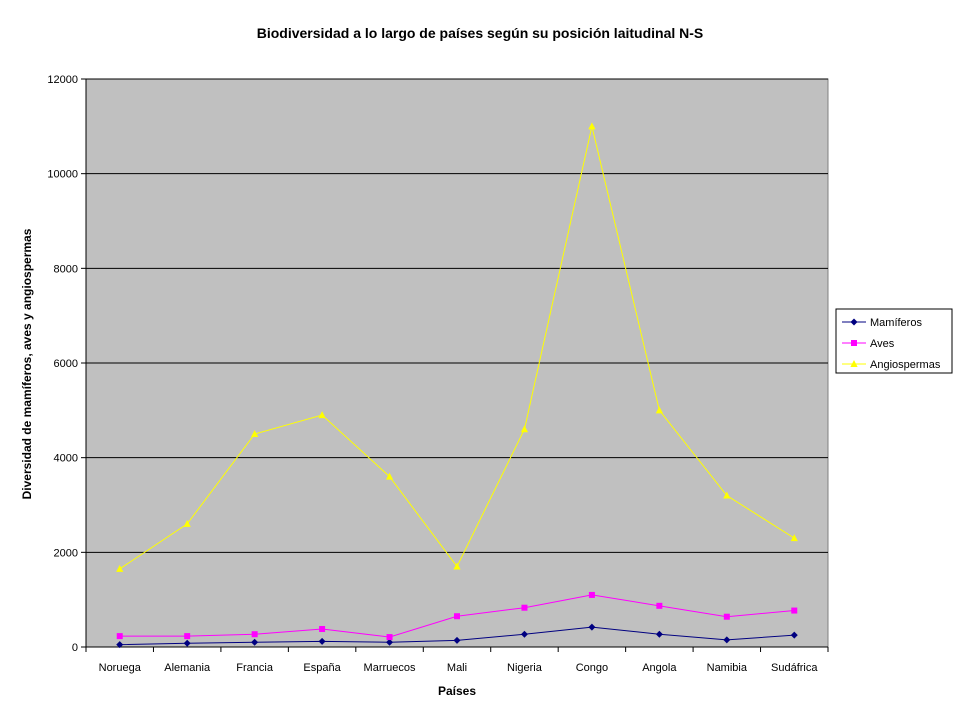 Image resolution: width=960 pixels, height=720 pixels. What do you see at coordinates (794, 668) in the screenshot?
I see `x-tick-label: Sudáfrica` at bounding box center [794, 668].